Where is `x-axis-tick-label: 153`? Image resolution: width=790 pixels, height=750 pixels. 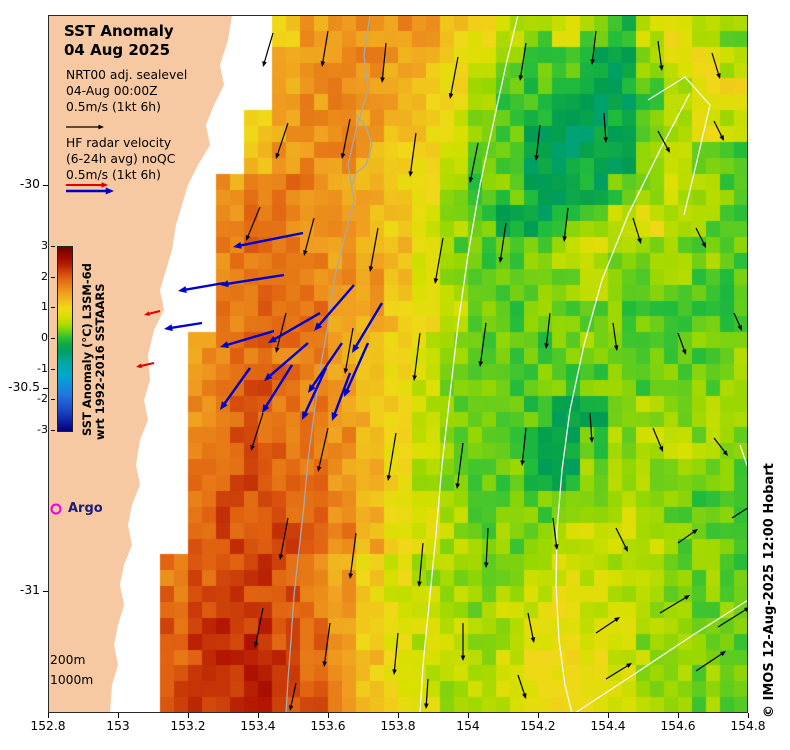
x-axis-tick-label: 153 is located at coordinates (118, 726).